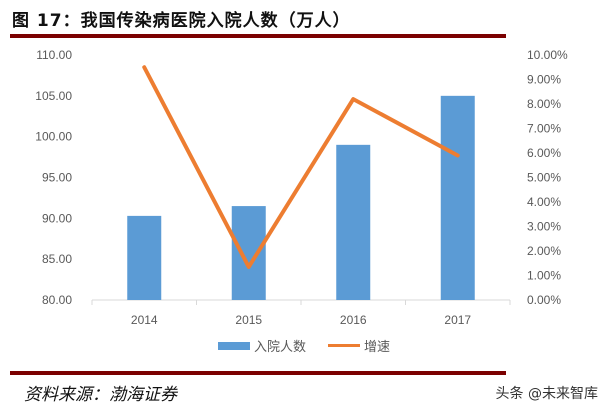 The height and width of the screenshot is (410, 610). Describe the element at coordinates (57, 218) in the screenshot. I see `left-axis-tick-label: 90.00` at that location.